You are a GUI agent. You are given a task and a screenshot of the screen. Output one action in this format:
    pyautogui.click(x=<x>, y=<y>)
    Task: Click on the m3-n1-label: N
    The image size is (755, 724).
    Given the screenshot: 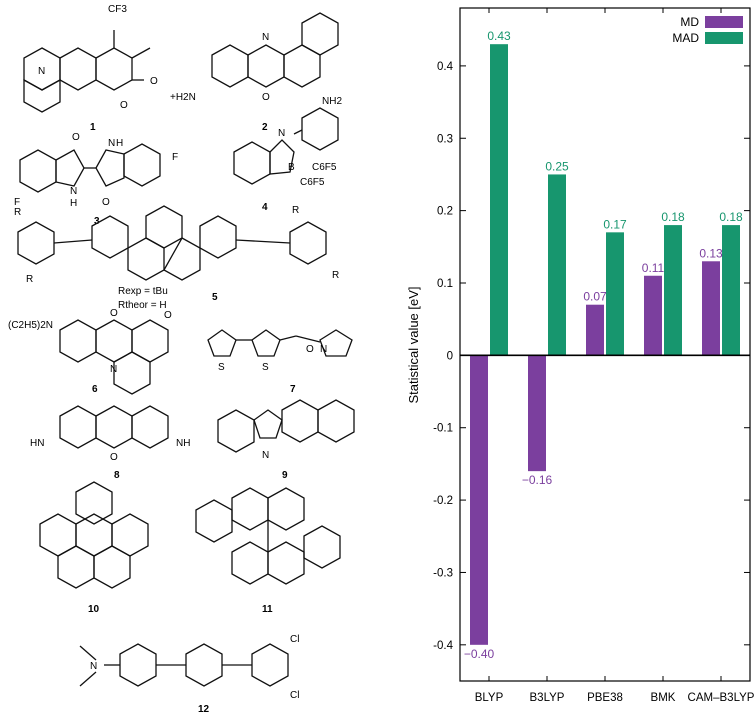 What is the action you would take?
    pyautogui.click(x=73, y=191)
    